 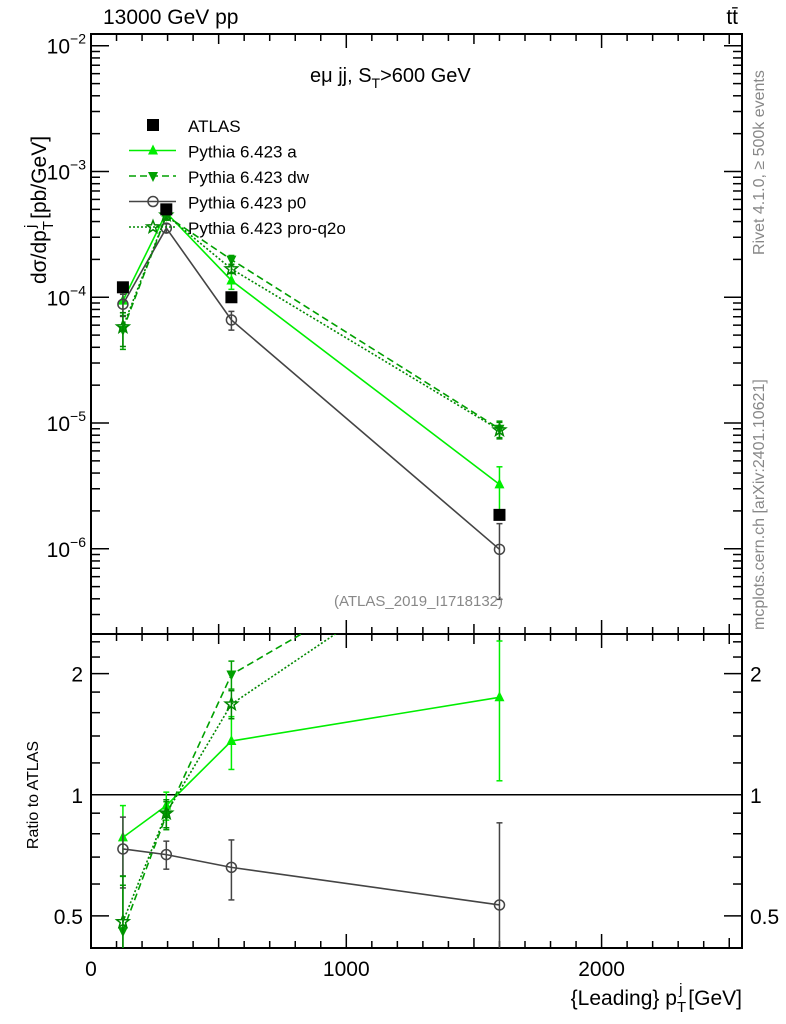 I want to click on y-tick-label: 10⁻⁴, so click(x=67, y=296).